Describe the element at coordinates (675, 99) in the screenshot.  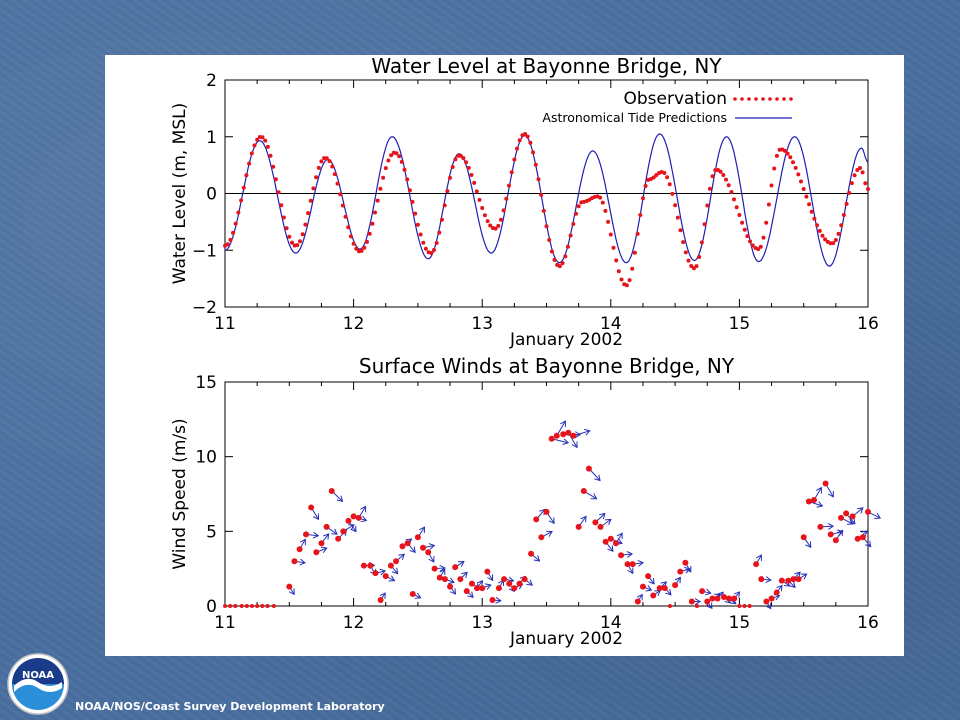
I see `legend-label-observation: Observation` at that location.